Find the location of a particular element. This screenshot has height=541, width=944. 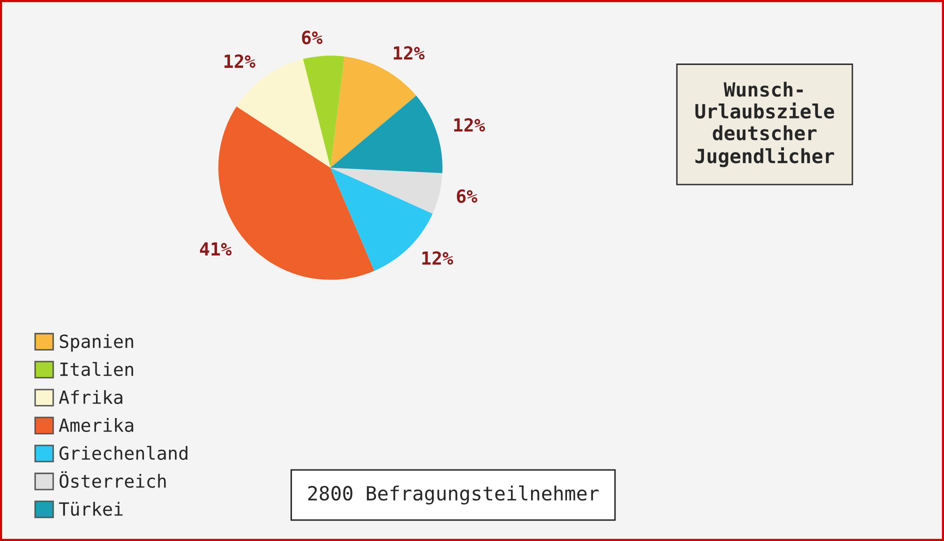

legend-label: Afrika is located at coordinates (90, 397).